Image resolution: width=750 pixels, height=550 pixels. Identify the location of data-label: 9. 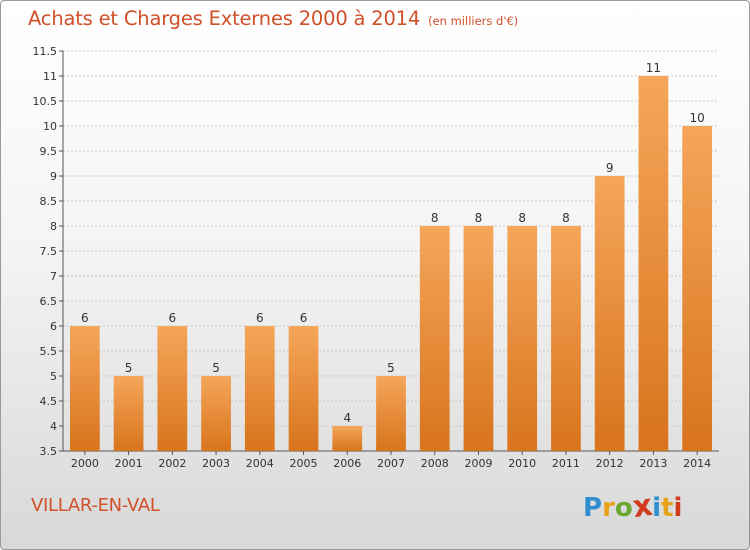
(610, 168).